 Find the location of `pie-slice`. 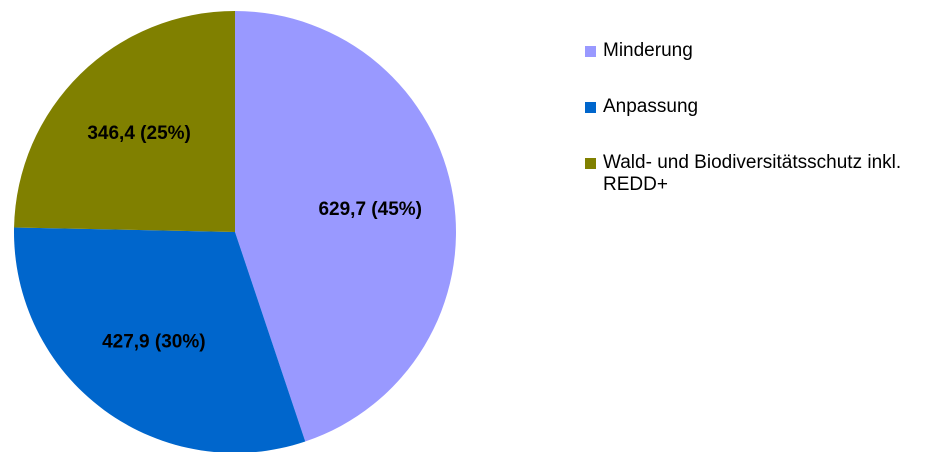

pie-slice is located at coordinates (124, 121).